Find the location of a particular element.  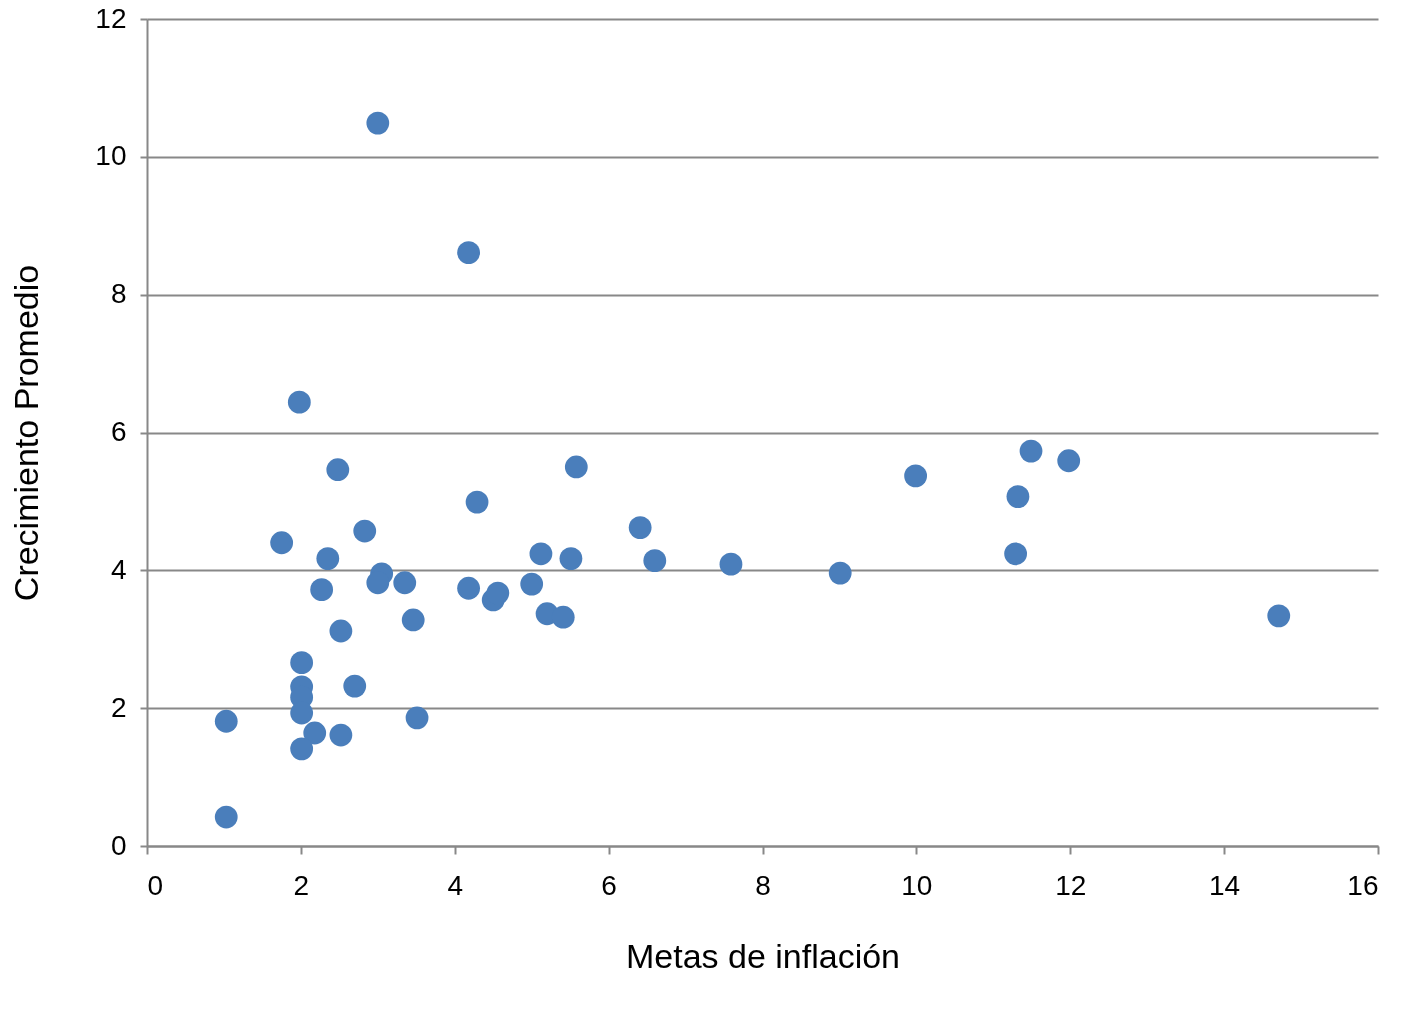

x-tick-label: 14 is located at coordinates (1225, 885).